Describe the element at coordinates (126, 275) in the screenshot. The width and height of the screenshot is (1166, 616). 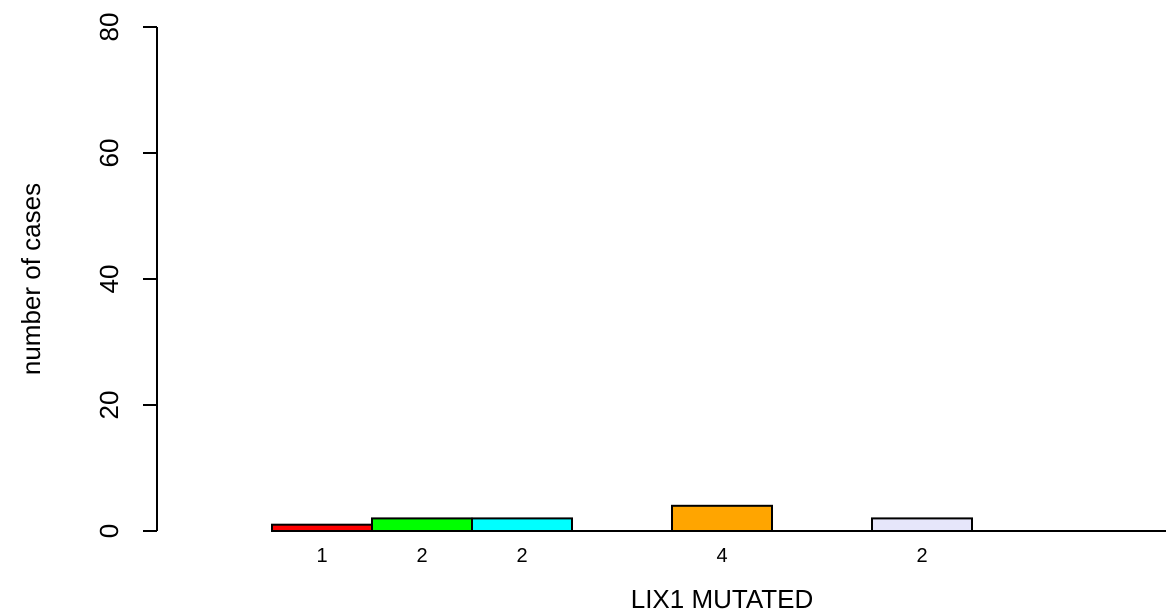
I see `y-axis: 0 20 40 60 80` at that location.